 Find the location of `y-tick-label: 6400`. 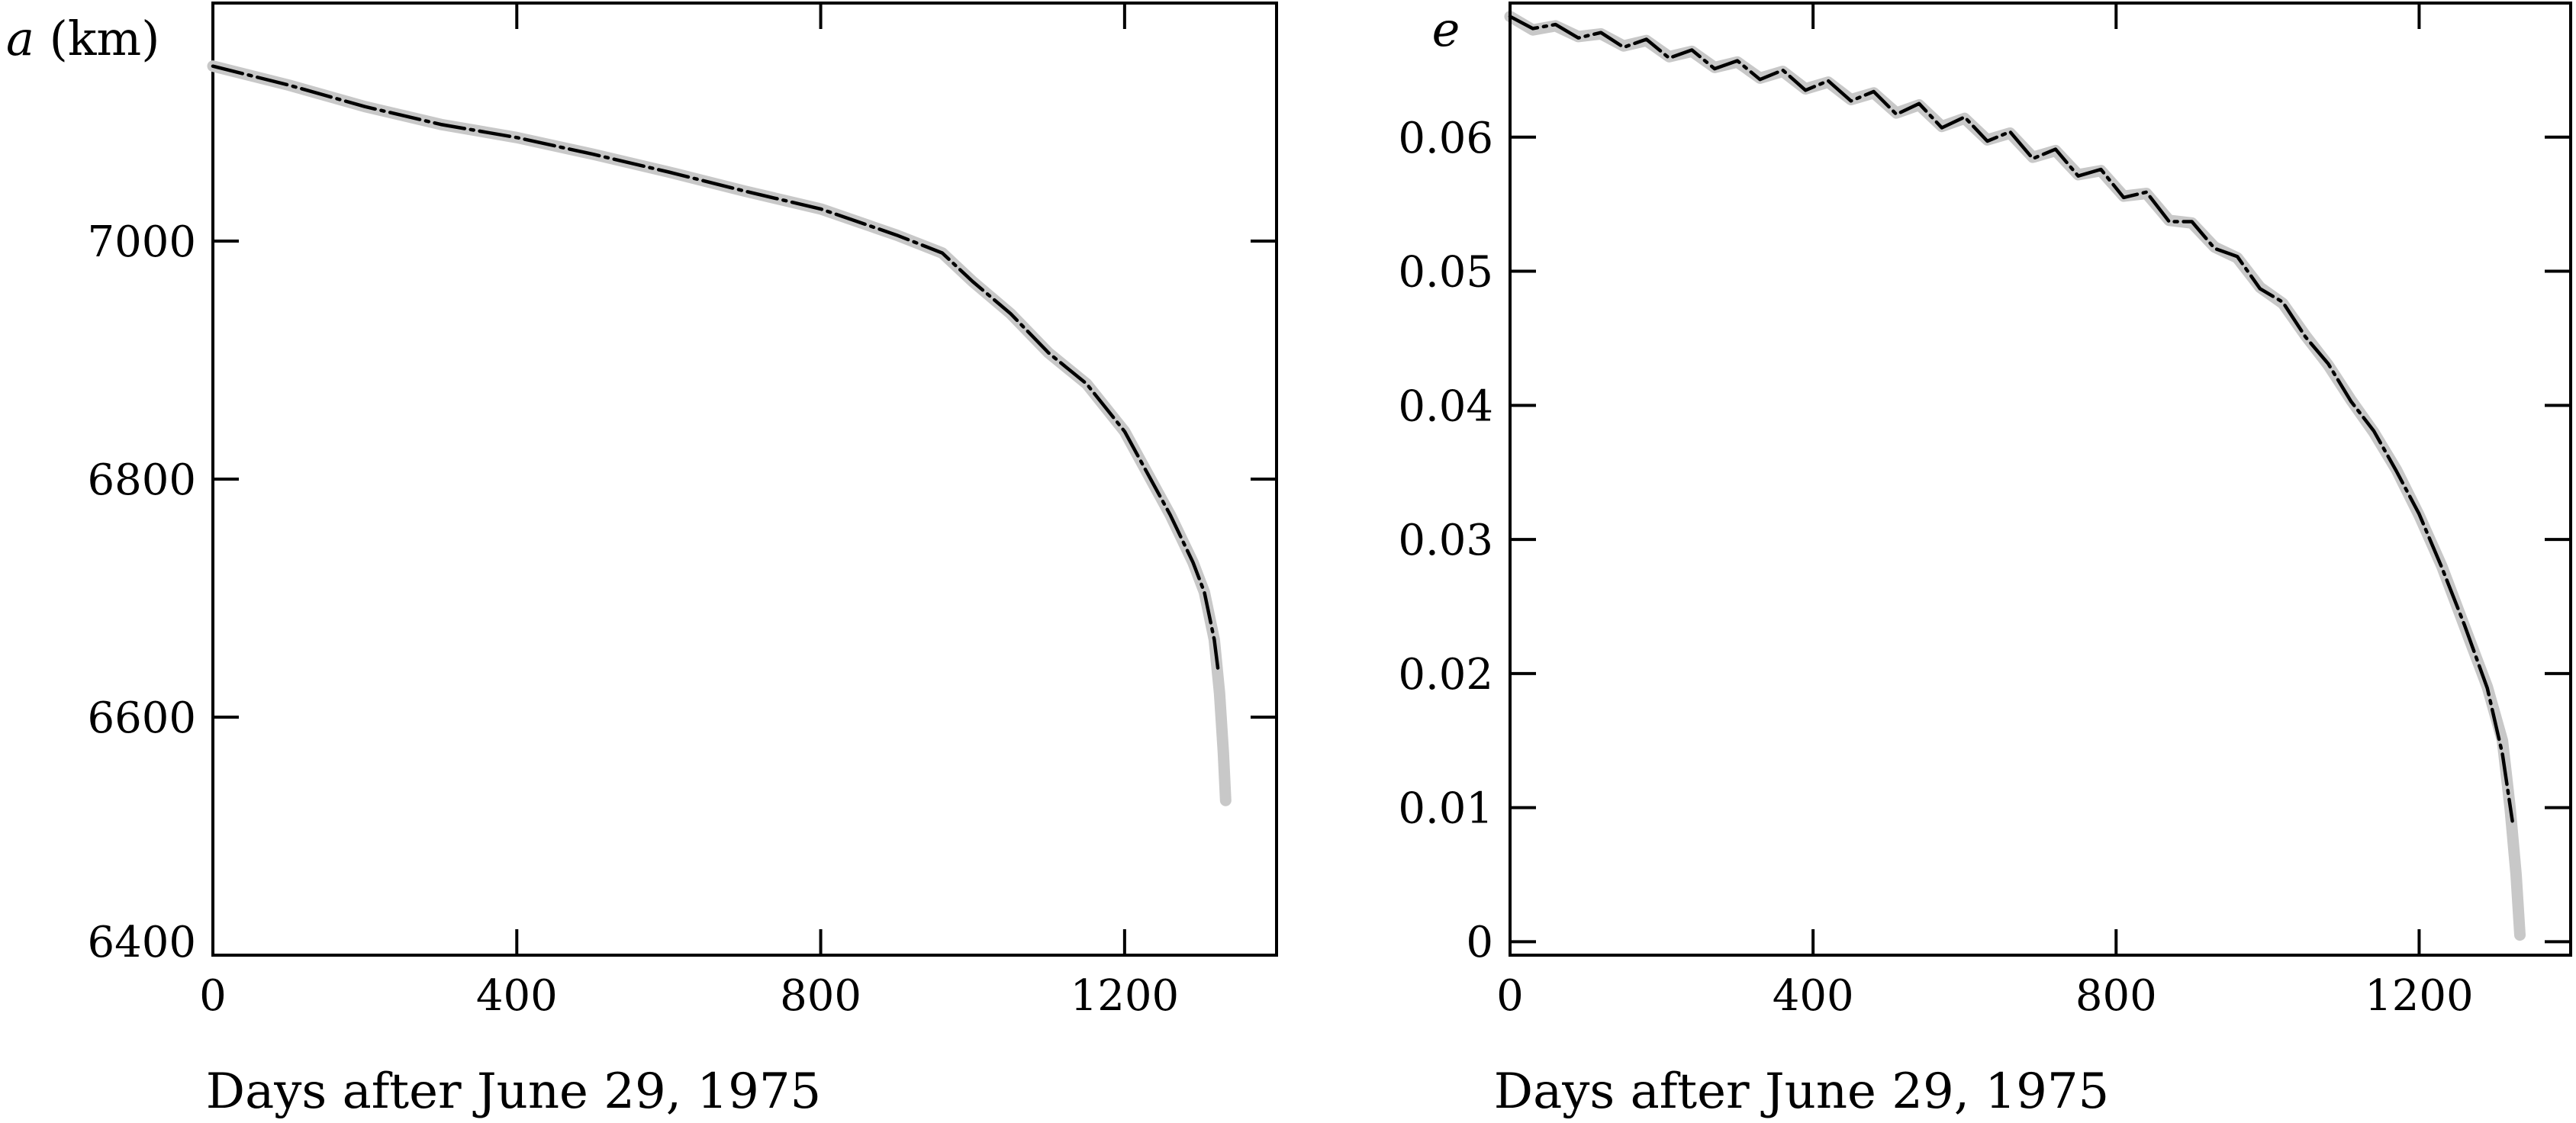

y-tick-label: 6400 is located at coordinates (141, 942).